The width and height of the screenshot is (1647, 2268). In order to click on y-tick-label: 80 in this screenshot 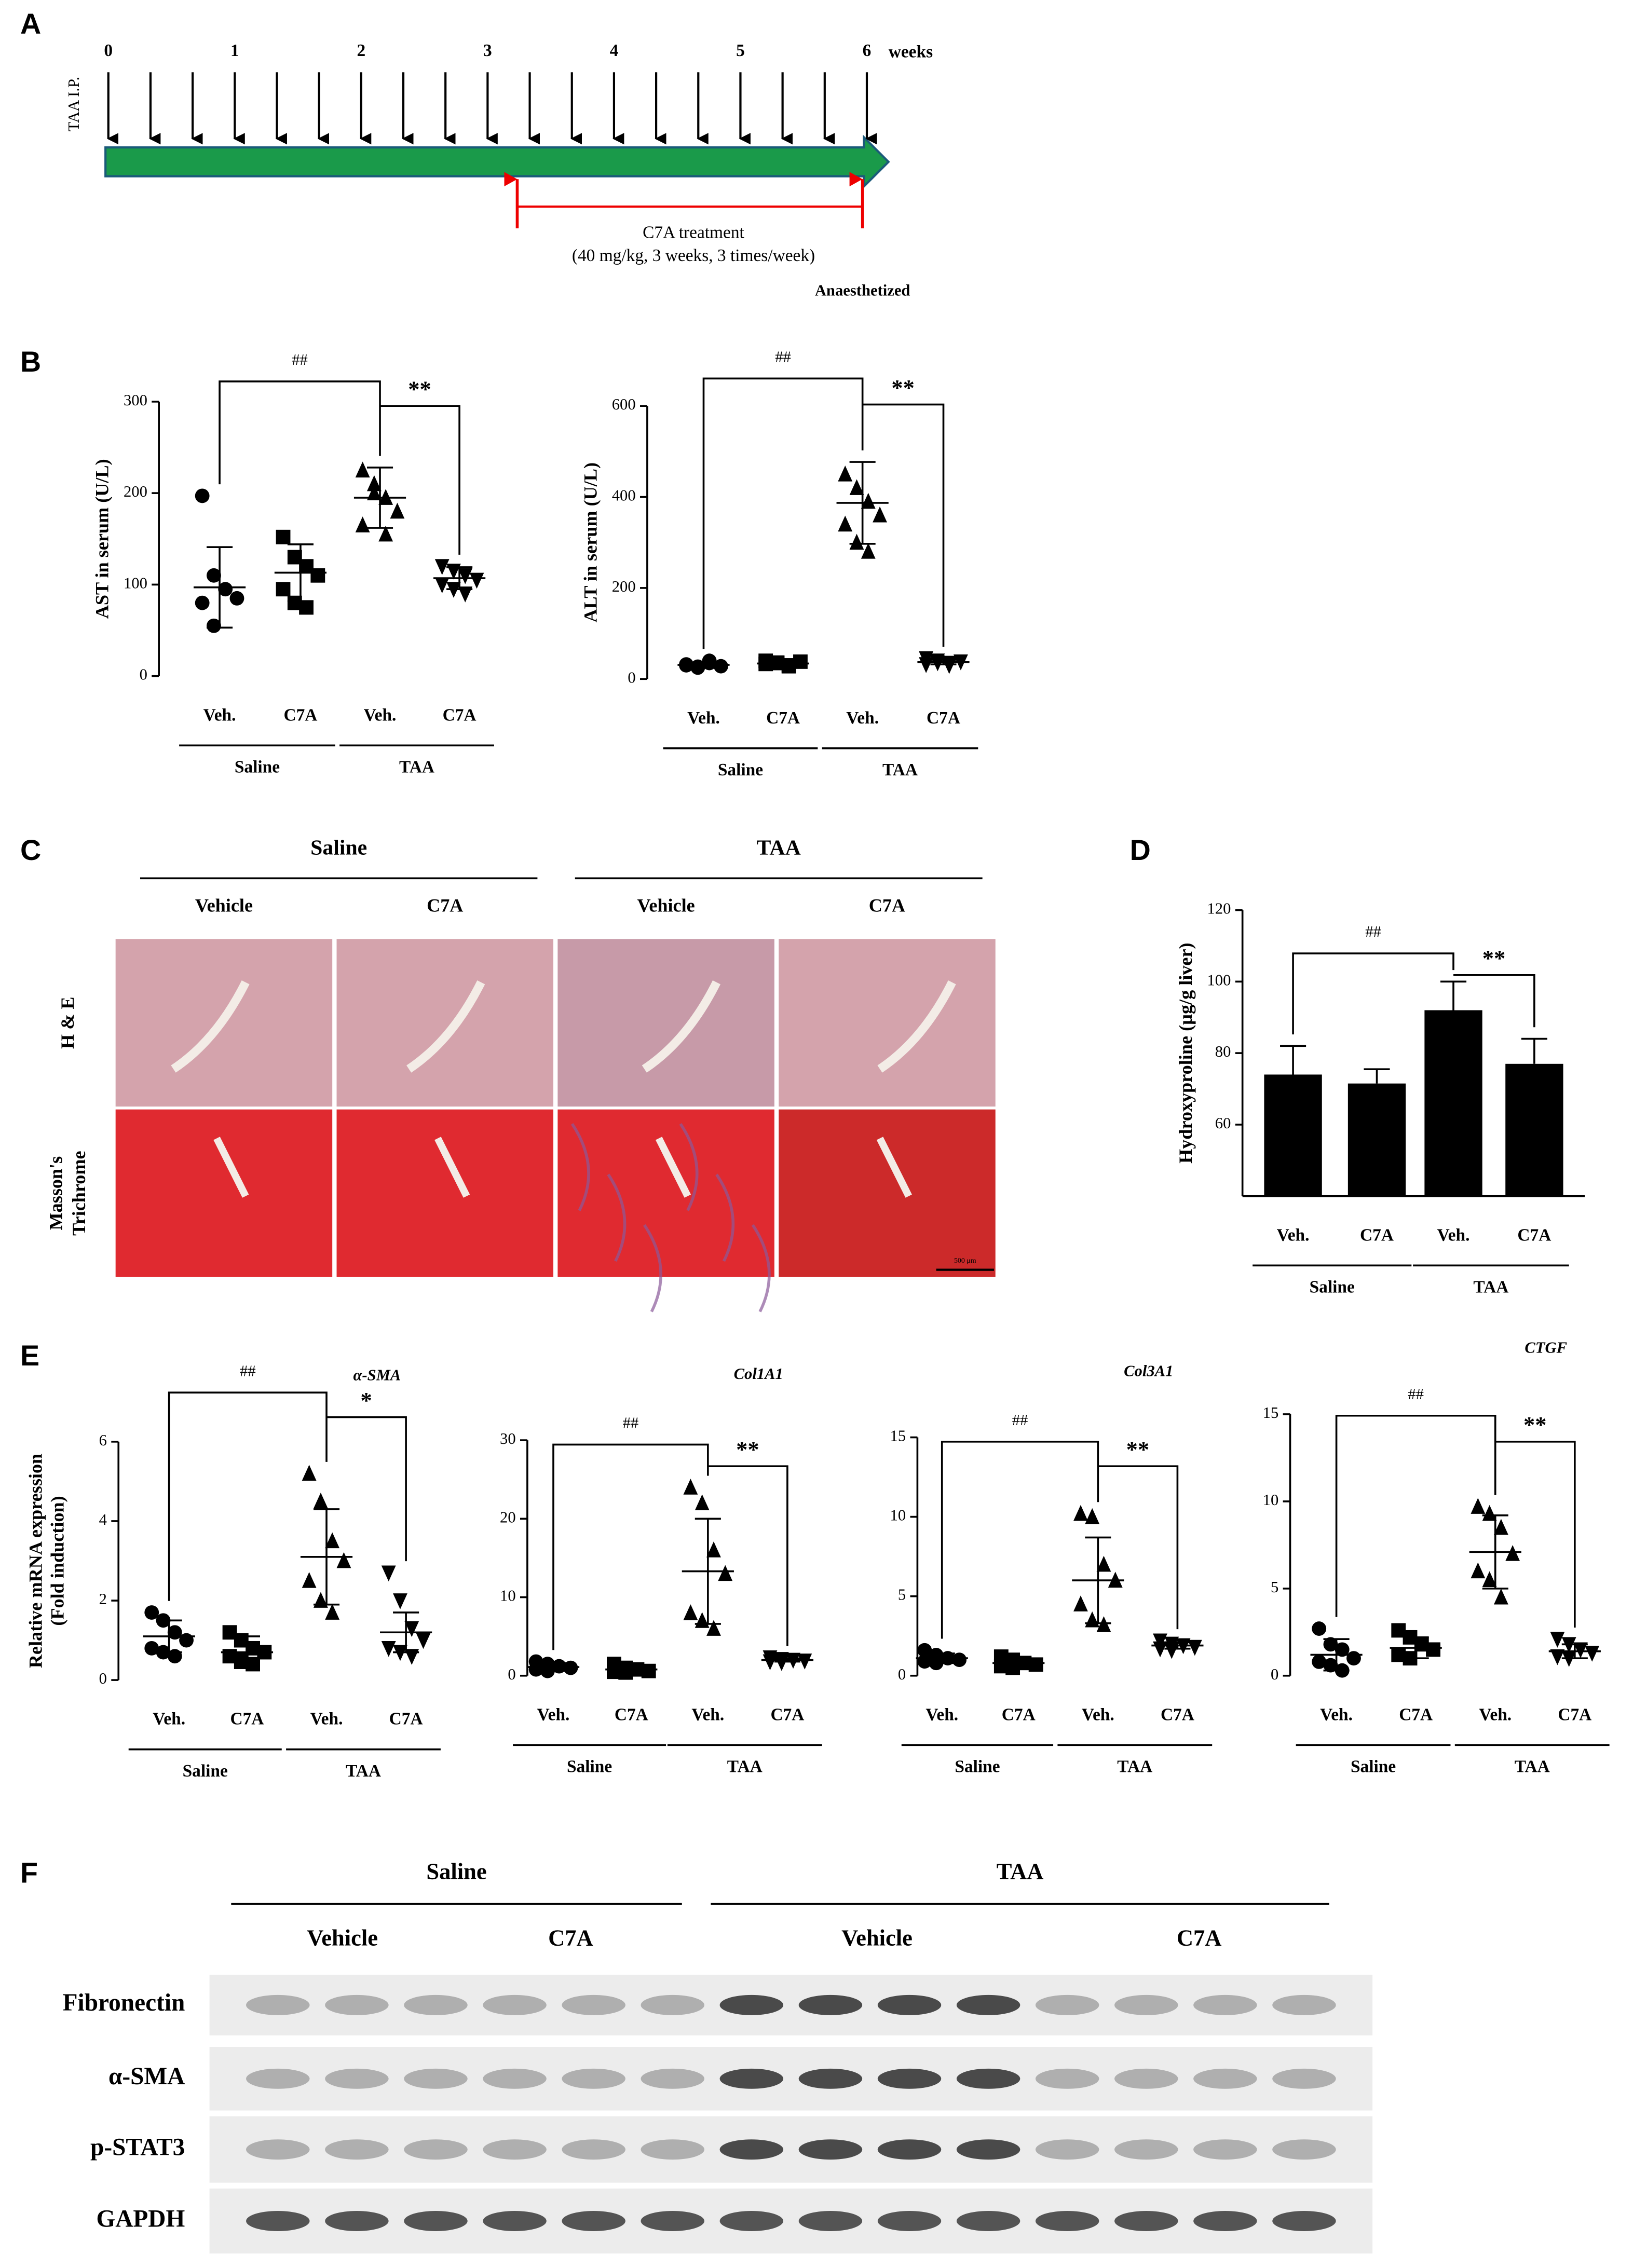, I will do `click(1223, 1051)`.